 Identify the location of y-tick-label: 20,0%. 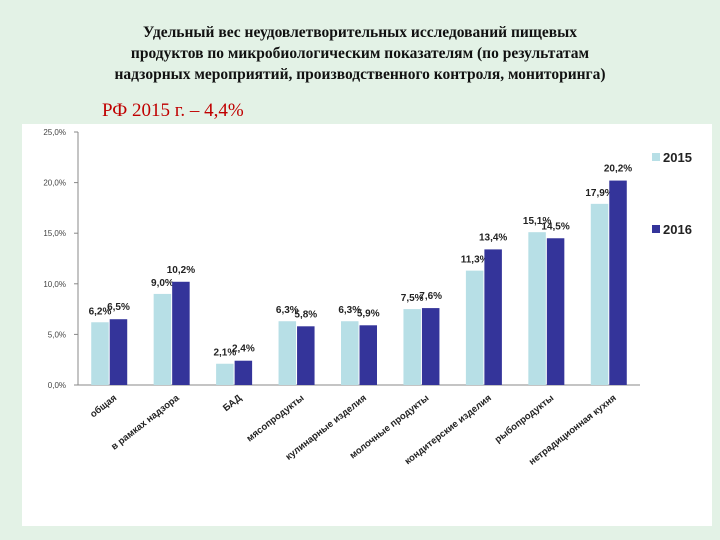
(54, 183).